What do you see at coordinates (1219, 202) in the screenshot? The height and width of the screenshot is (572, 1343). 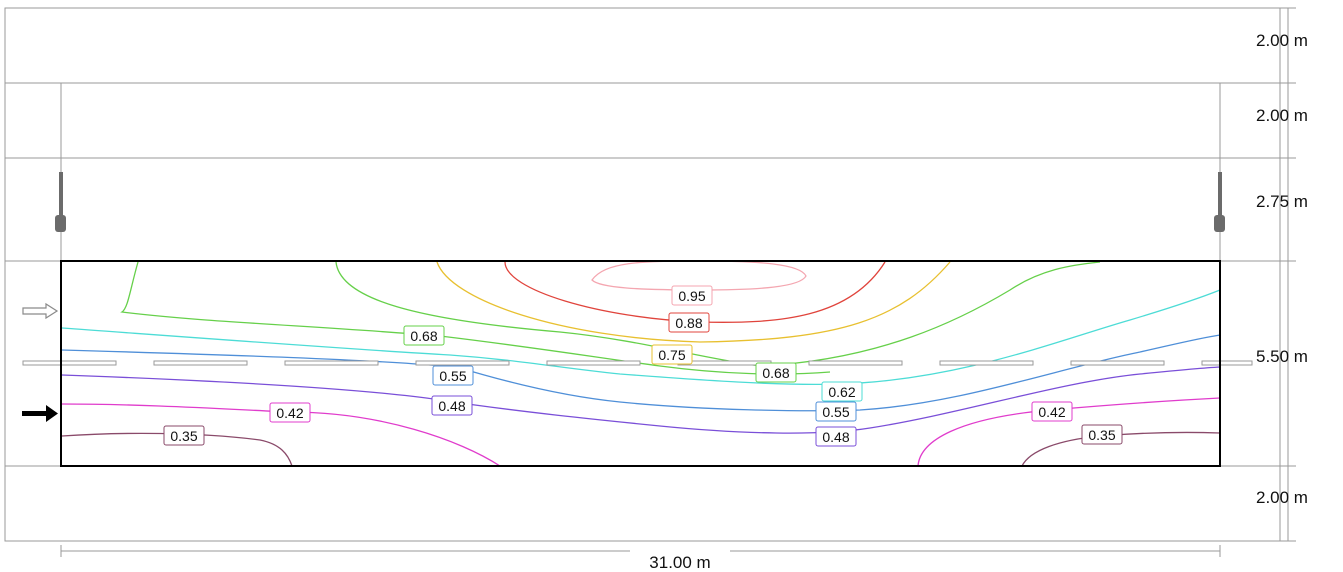 I see `lamp-pole-right-icon` at bounding box center [1219, 202].